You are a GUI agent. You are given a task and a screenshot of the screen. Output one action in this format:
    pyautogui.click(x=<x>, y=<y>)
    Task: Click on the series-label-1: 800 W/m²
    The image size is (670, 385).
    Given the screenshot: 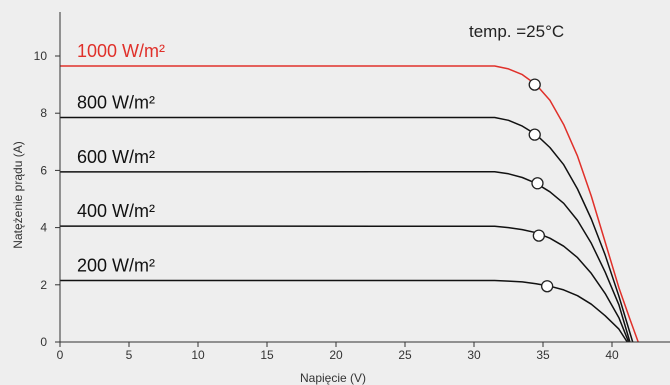 What is the action you would take?
    pyautogui.click(x=116, y=102)
    